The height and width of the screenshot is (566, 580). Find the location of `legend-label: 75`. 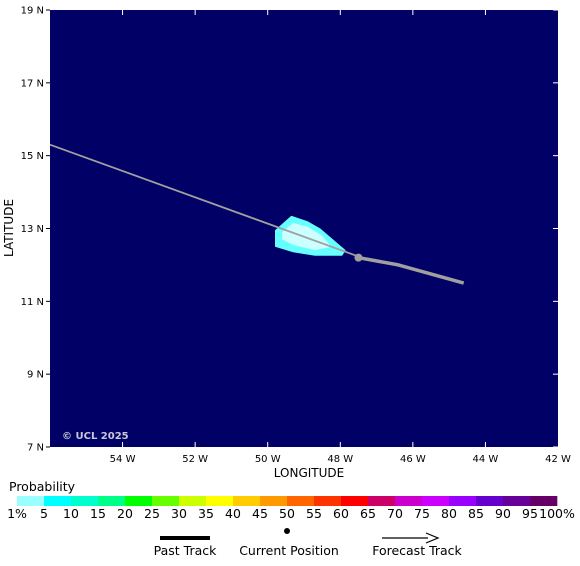

legend-label: 75 is located at coordinates (422, 513).